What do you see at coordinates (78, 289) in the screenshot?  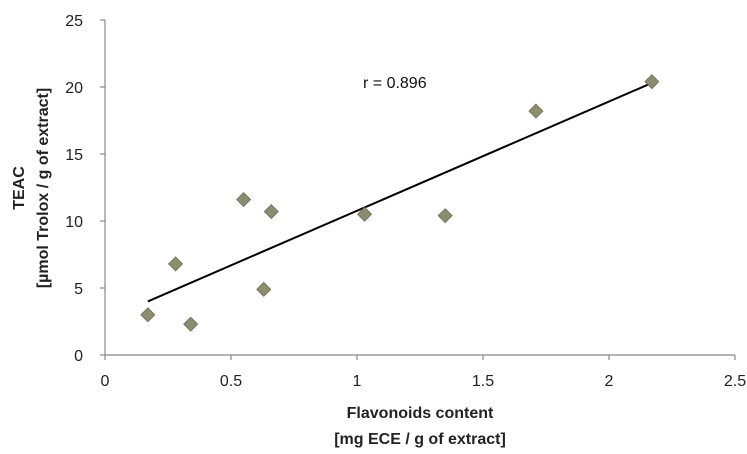 I see `y-tick-label: 5` at bounding box center [78, 289].